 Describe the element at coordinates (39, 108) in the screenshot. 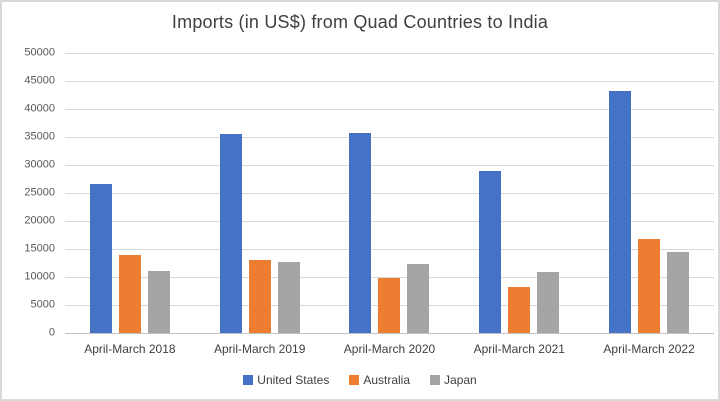

I see `y-tick-label: 40000` at that location.